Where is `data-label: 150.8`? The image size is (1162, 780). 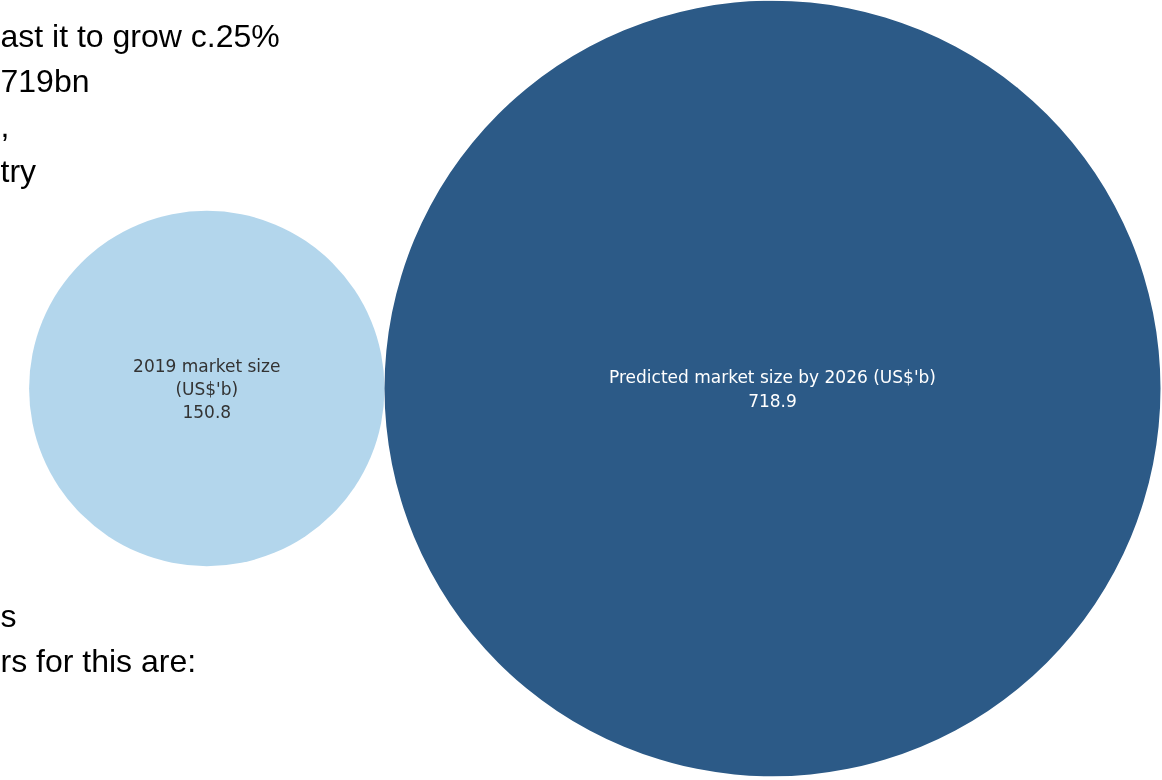 data-label: 150.8 is located at coordinates (207, 412).